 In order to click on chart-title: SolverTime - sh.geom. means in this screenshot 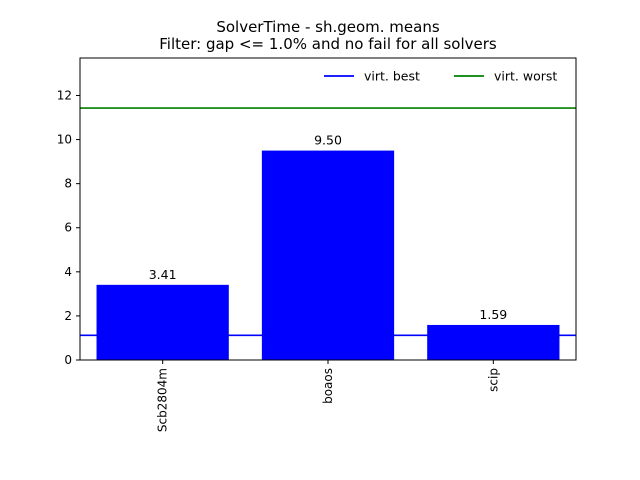, I will do `click(328, 27)`.